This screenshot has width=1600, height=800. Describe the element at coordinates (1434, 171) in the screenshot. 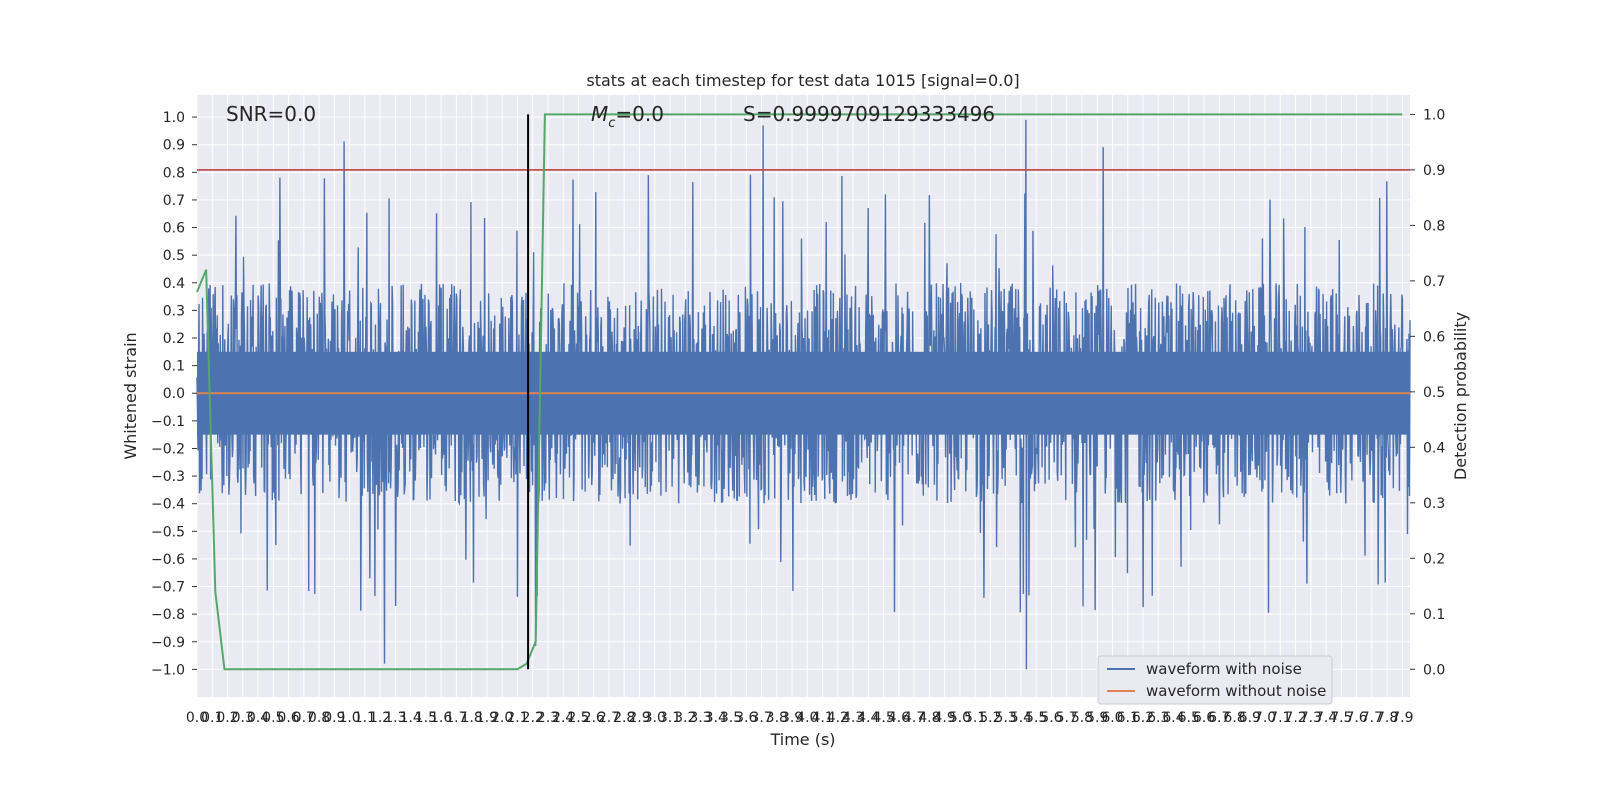

I see `right-tick-label: 0.9` at that location.